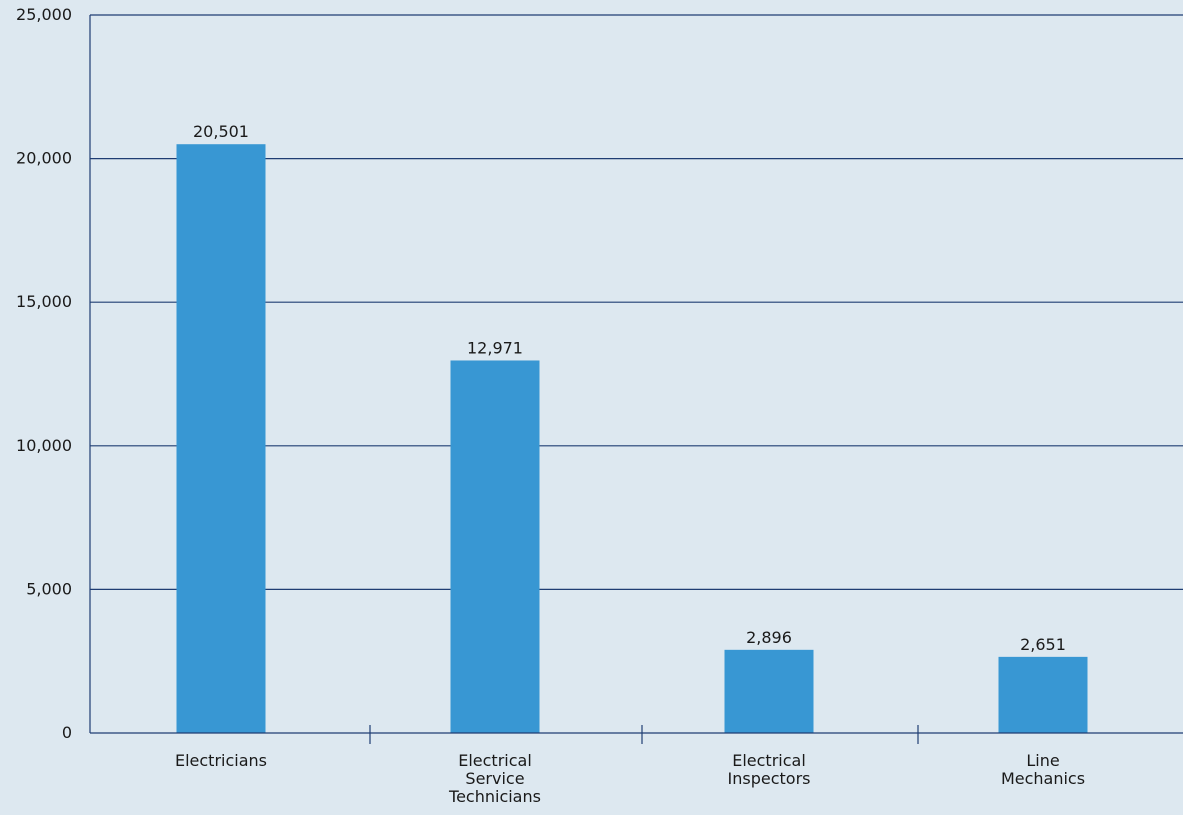  I want to click on category-label-line: Technicians, so click(494, 796).